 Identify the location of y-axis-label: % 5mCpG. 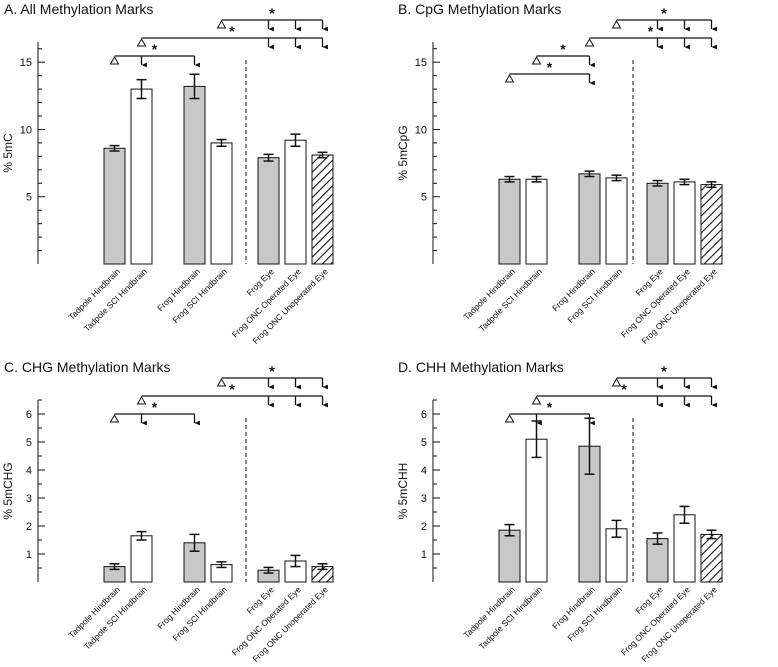
(403, 152).